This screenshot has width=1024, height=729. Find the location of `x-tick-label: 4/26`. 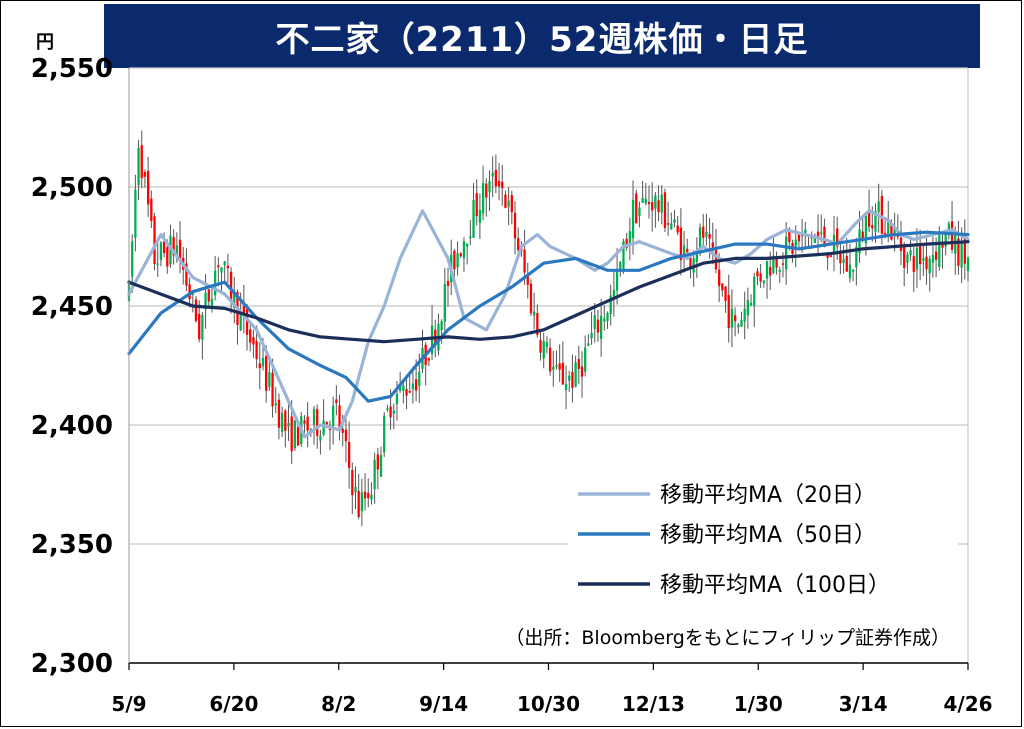

x-tick-label: 4/26 is located at coordinates (967, 704).